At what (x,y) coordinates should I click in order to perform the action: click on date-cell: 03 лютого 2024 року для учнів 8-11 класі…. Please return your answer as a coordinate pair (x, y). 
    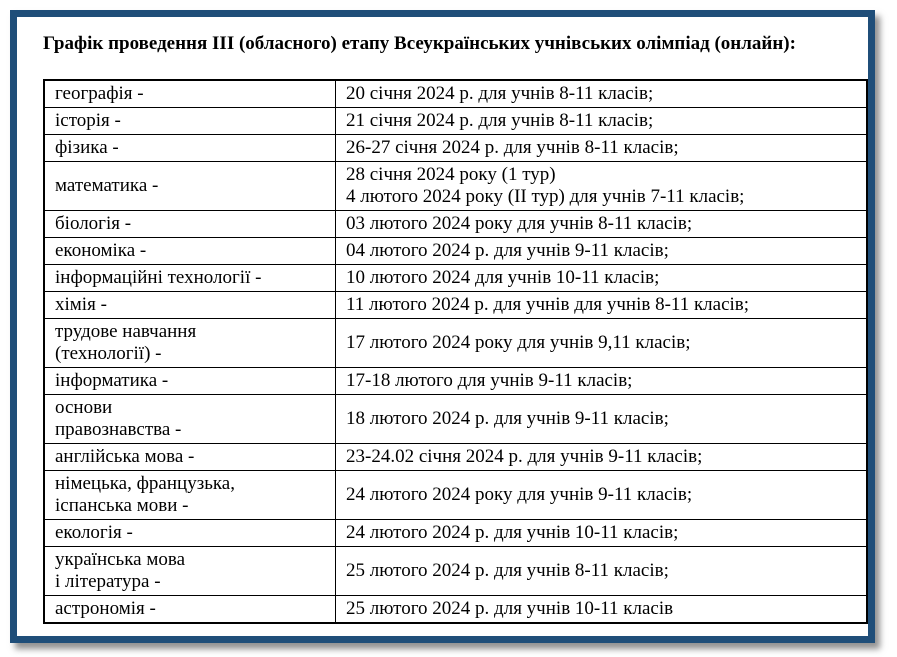
    Looking at the image, I should click on (601, 224).